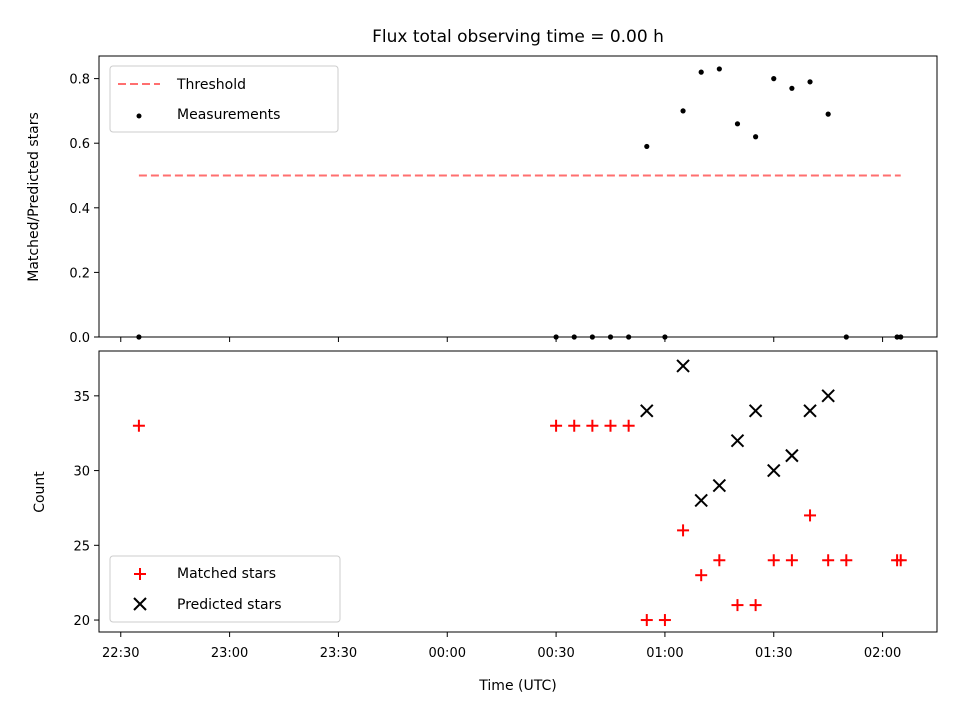 This screenshot has width=960, height=720. Describe the element at coordinates (555, 653) in the screenshot. I see `x-tick-label: 00:30` at that location.